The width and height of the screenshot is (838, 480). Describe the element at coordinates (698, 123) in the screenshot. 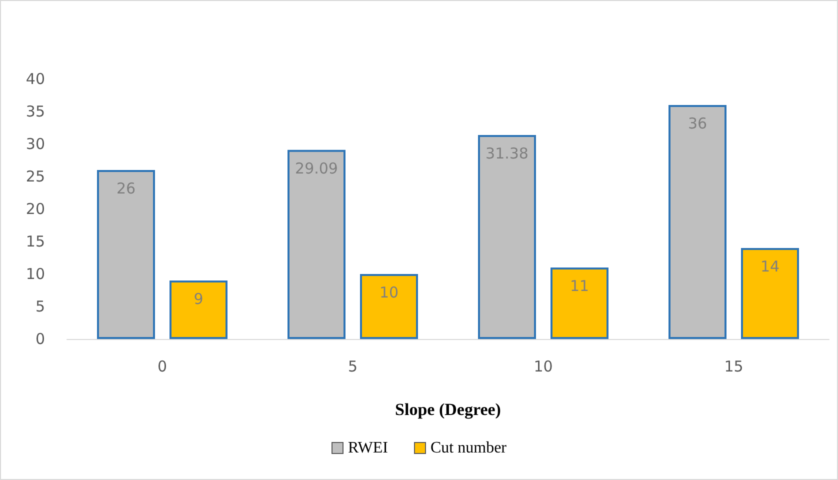

I see `data-label: 36` at that location.